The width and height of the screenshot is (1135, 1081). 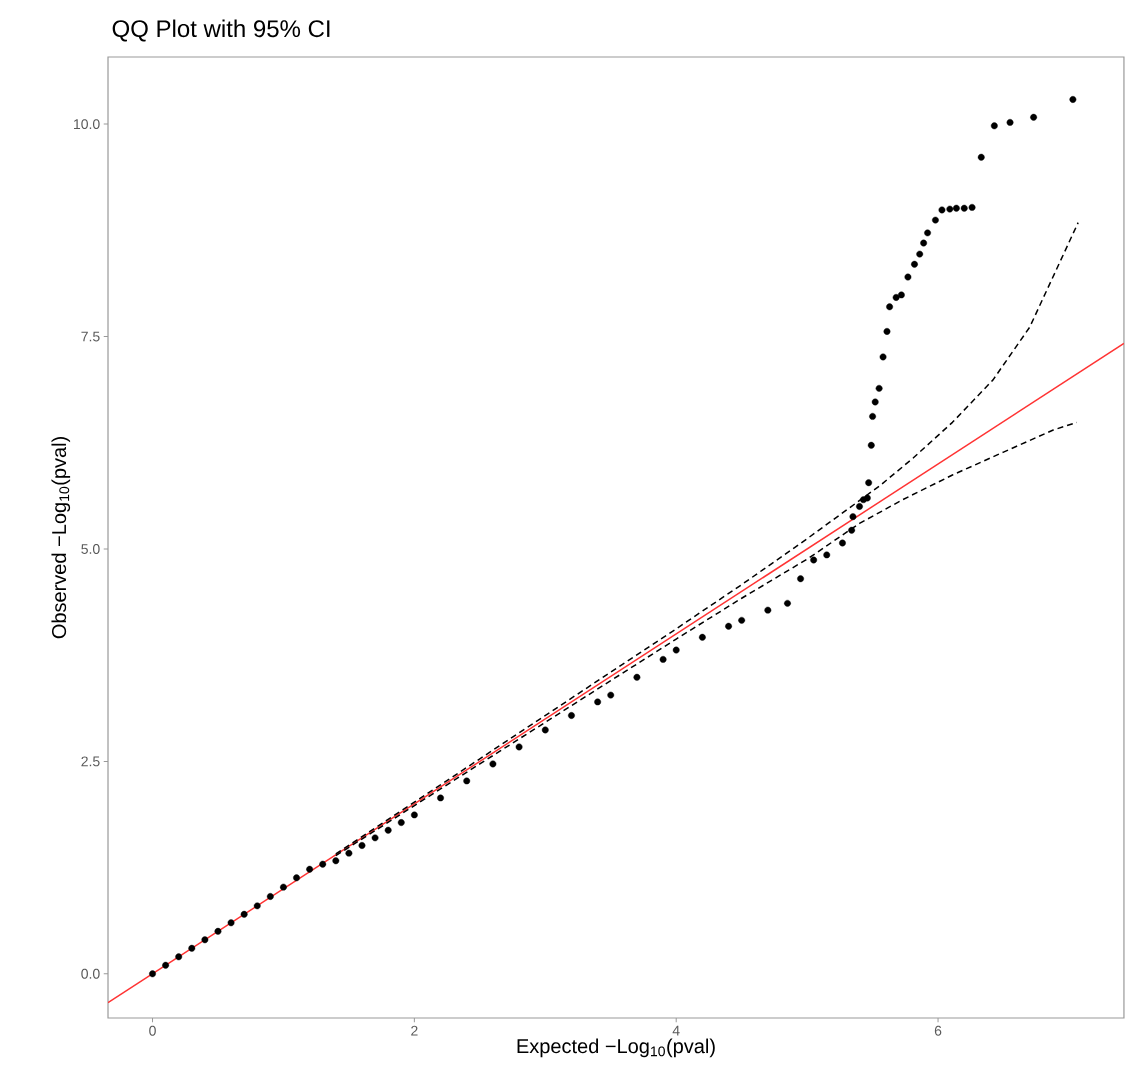 What do you see at coordinates (152, 1030) in the screenshot?
I see `x-tick-label: 0` at bounding box center [152, 1030].